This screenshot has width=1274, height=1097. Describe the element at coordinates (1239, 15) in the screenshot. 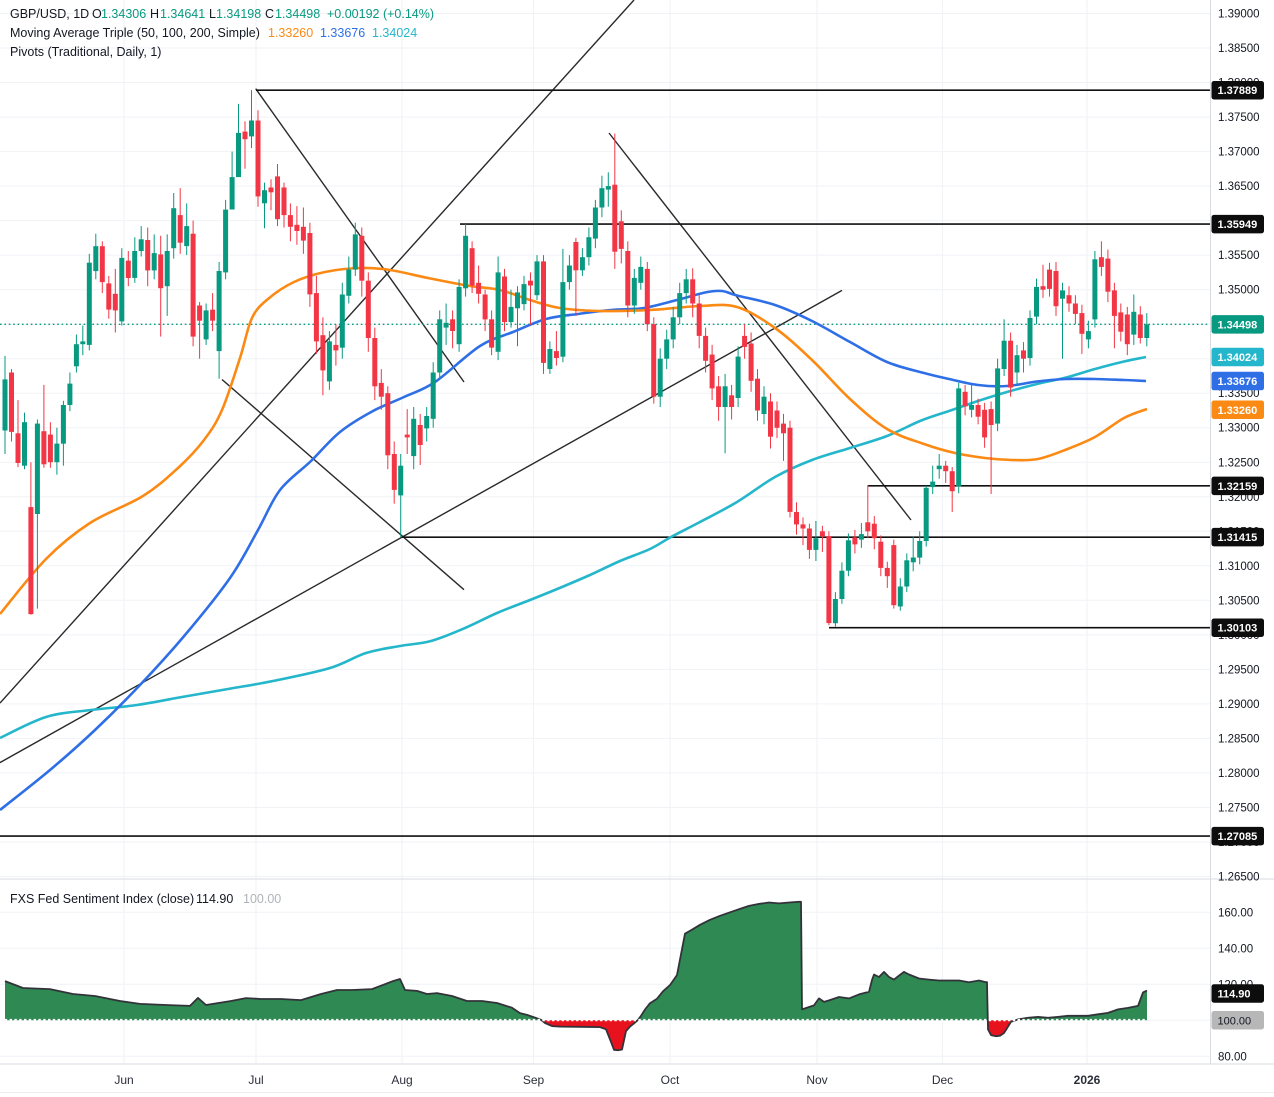

I see `svg-text: 1.39000` at that location.